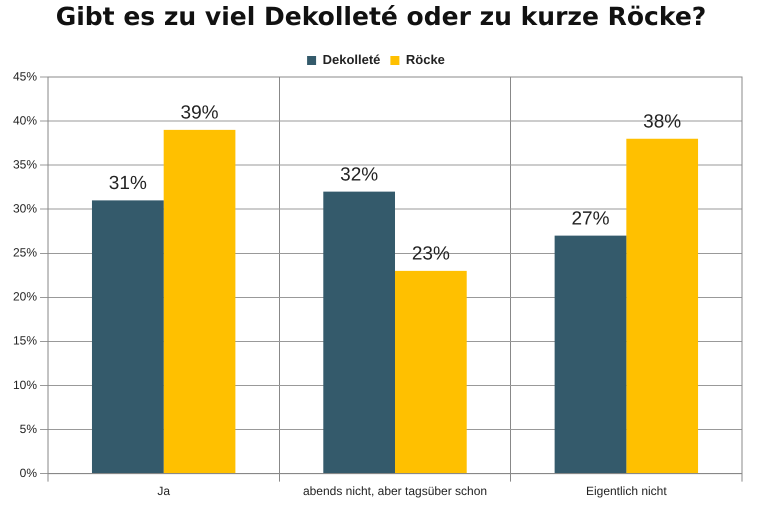 The image size is (762, 508). I want to click on y-tick-label: 35%, so click(25, 164).